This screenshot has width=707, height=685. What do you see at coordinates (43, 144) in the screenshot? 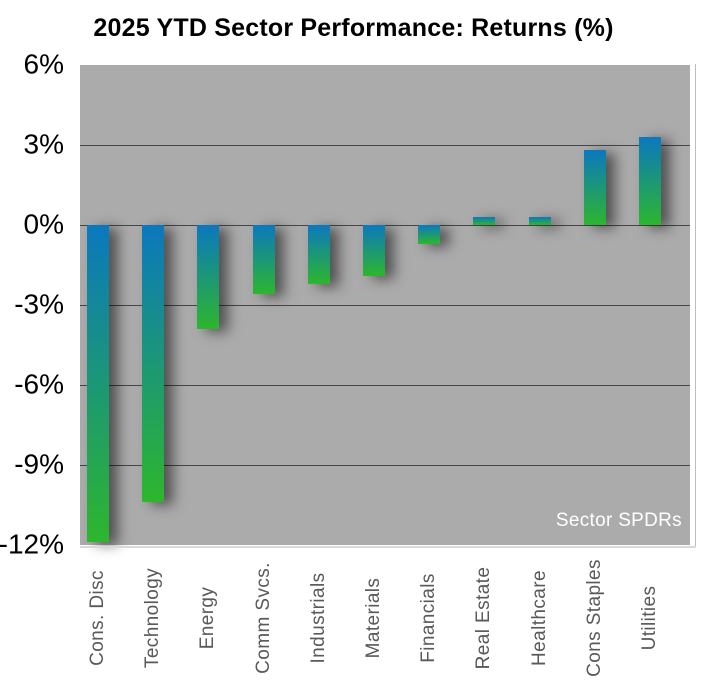
I see `y-tick-label-3: 3%` at bounding box center [43, 144].